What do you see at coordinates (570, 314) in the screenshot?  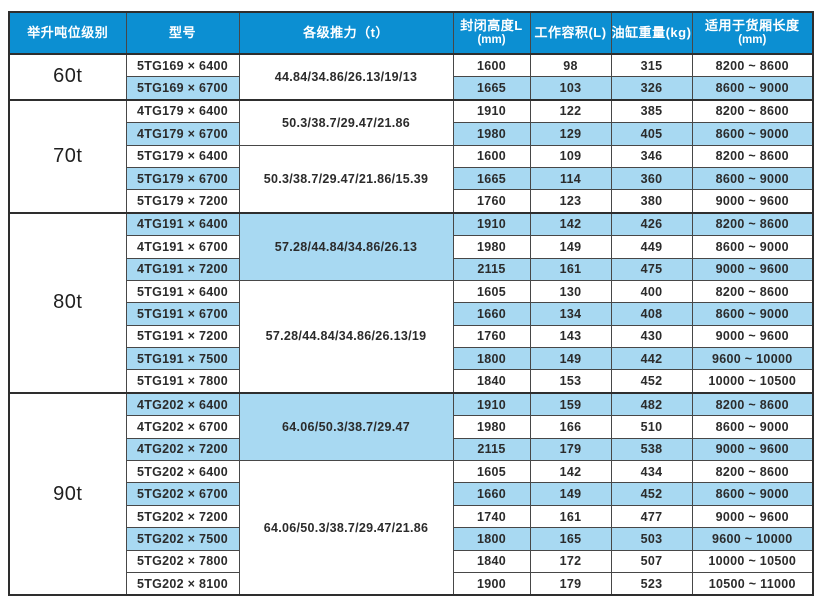 I see `working-volume-cell: 134` at bounding box center [570, 314].